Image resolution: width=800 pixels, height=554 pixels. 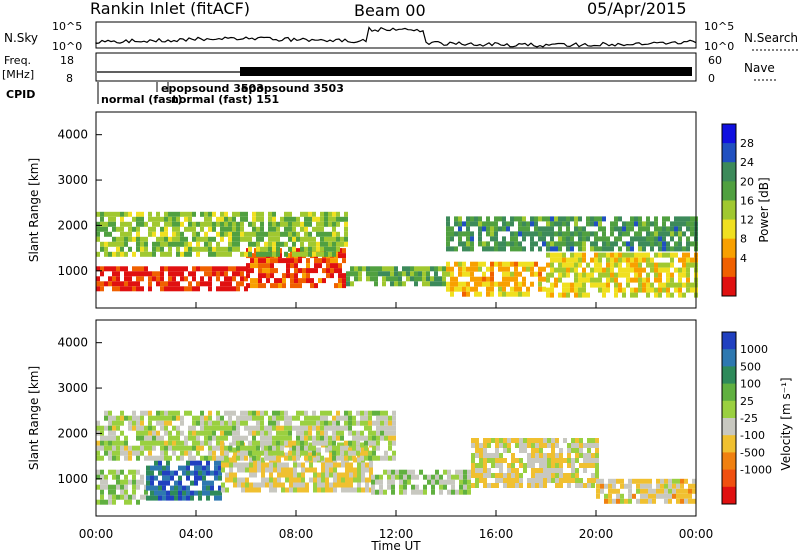 What do you see at coordinates (752, 435) in the screenshot?
I see `colorbar-tick-label: -100` at bounding box center [752, 435].